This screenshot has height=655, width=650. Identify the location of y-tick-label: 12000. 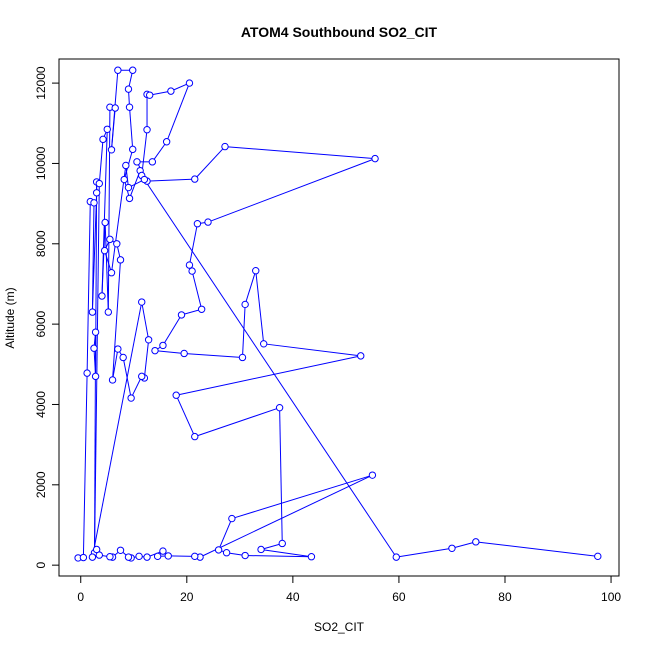
(41, 83).